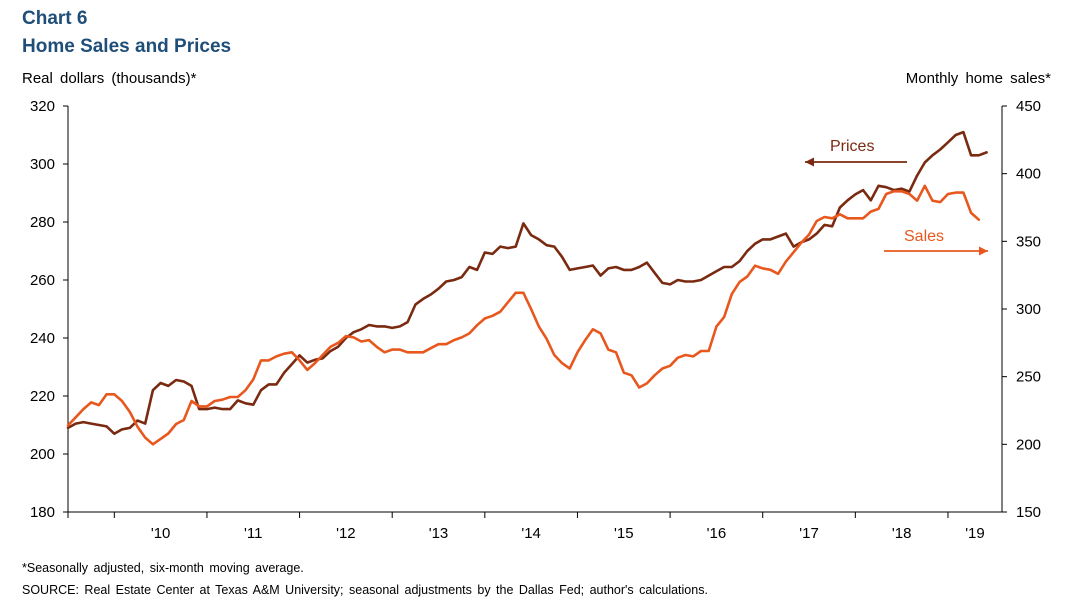 The width and height of the screenshot is (1077, 611). I want to click on chart-title: Home Sales and Prices, so click(127, 46).